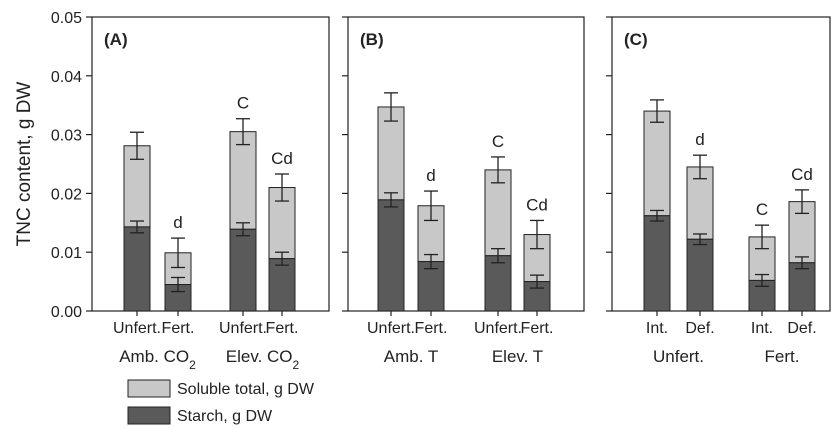 The image size is (837, 428). What do you see at coordinates (66, 136) in the screenshot?
I see `y-tick-label: 0.03` at bounding box center [66, 136].